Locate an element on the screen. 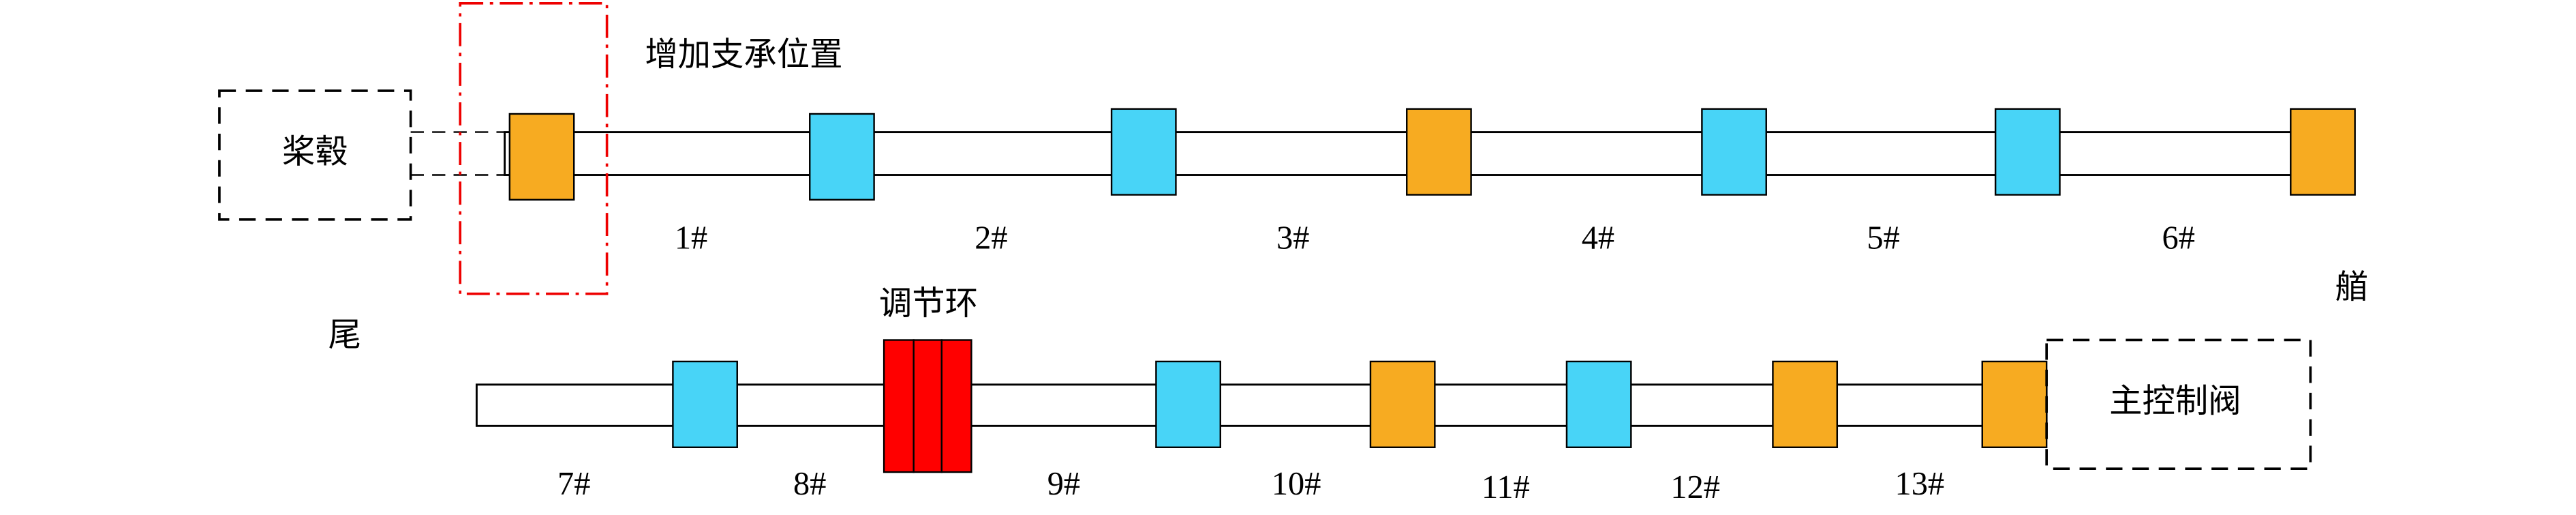  hub-label: 桨毂 is located at coordinates (315, 153).